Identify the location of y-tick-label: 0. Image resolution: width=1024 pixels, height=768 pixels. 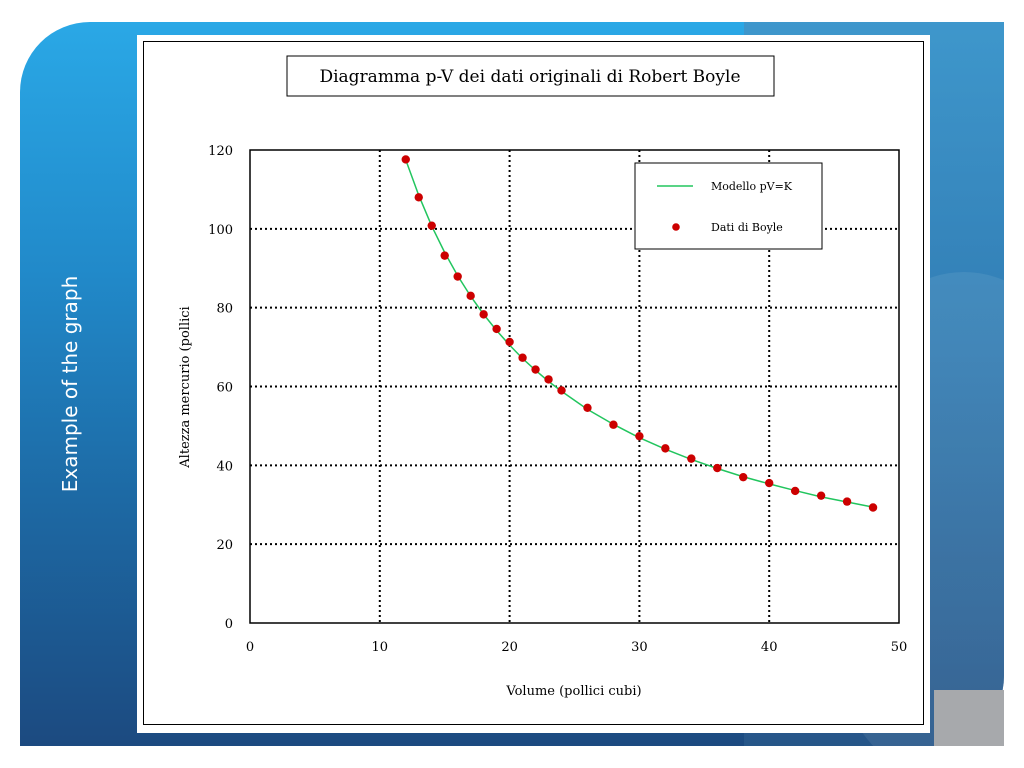
(229, 624).